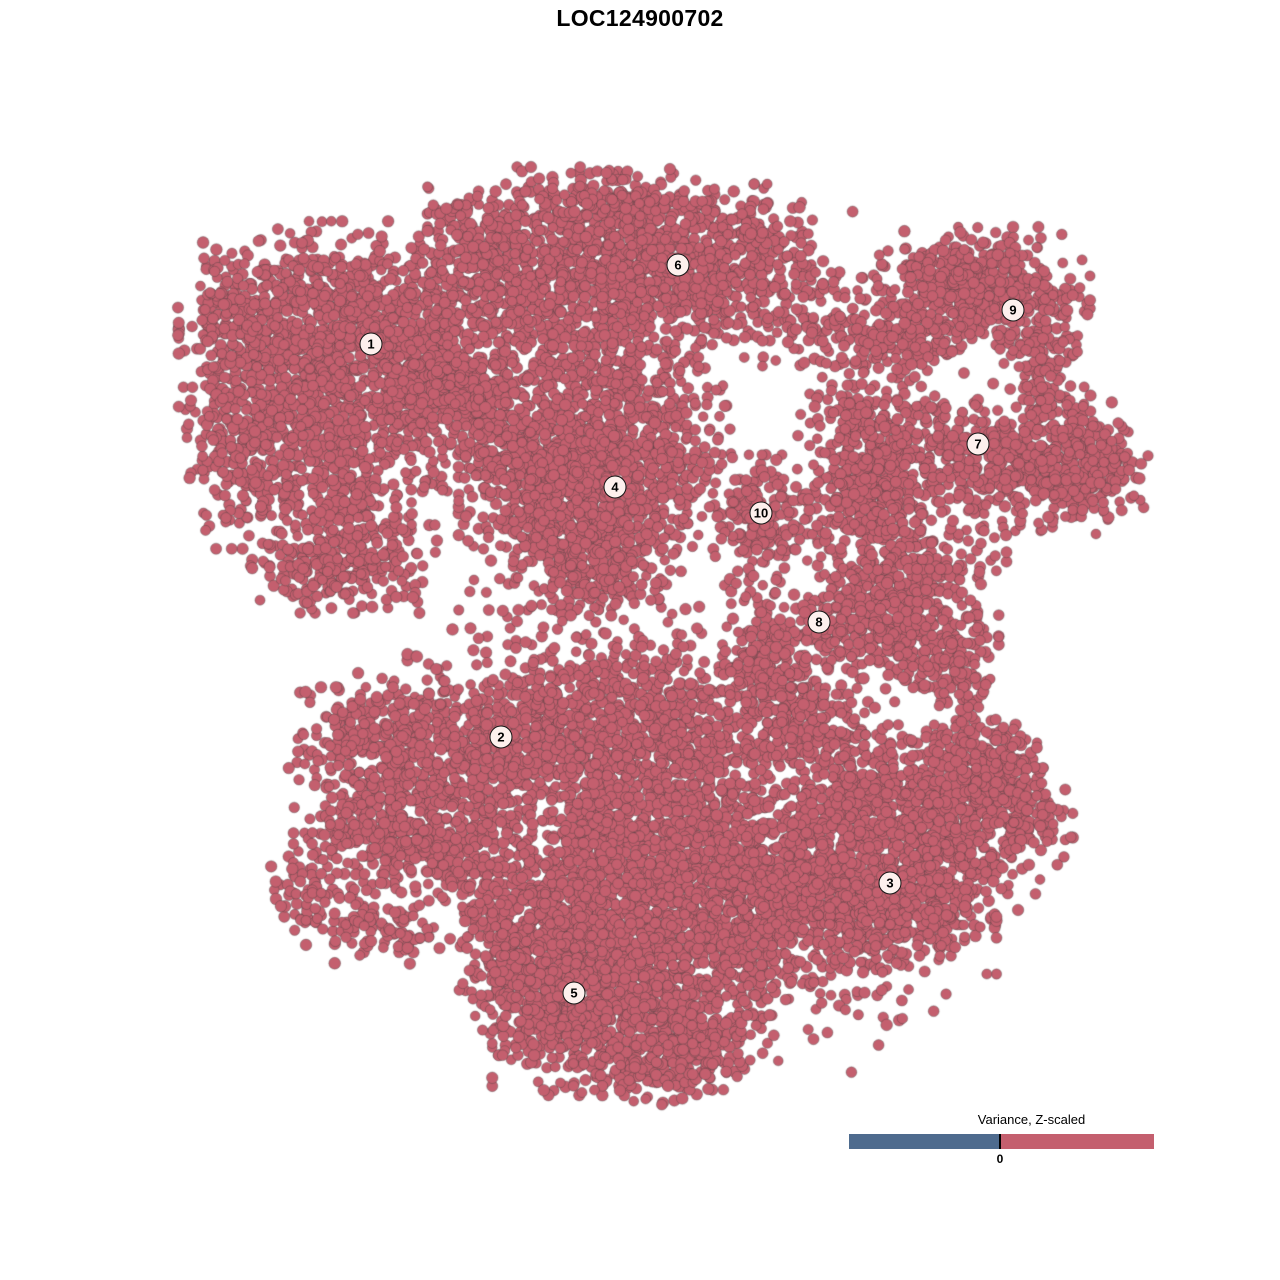 This screenshot has width=1280, height=1280. I want to click on legend-positive-segment, so click(1077, 1141).